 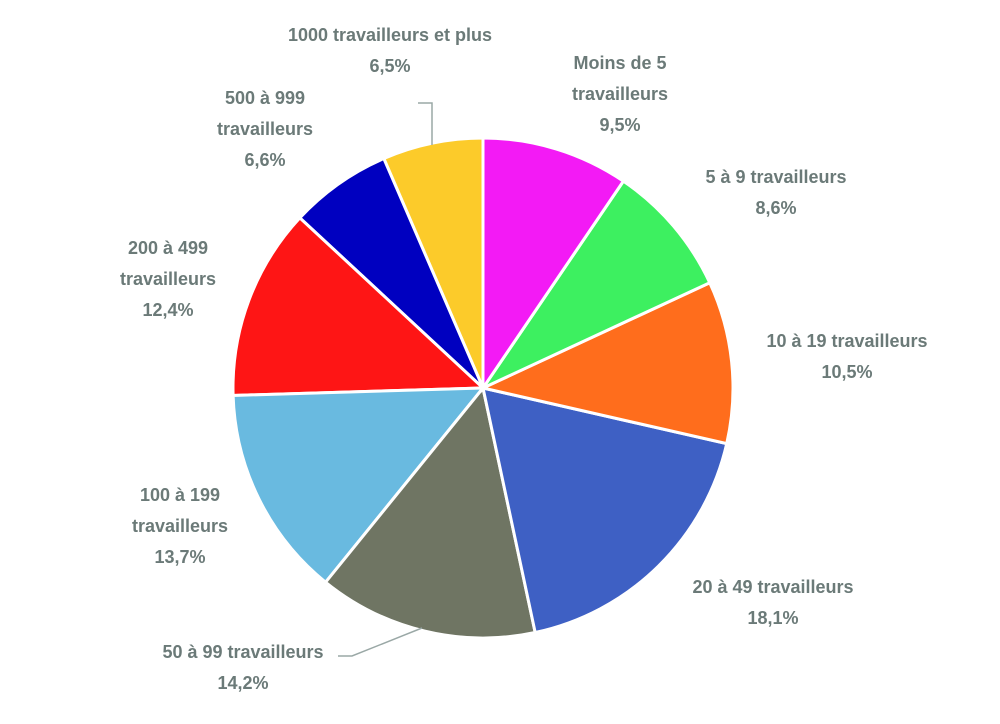 What do you see at coordinates (773, 618) in the screenshot?
I see `value-label: 18,1%` at bounding box center [773, 618].